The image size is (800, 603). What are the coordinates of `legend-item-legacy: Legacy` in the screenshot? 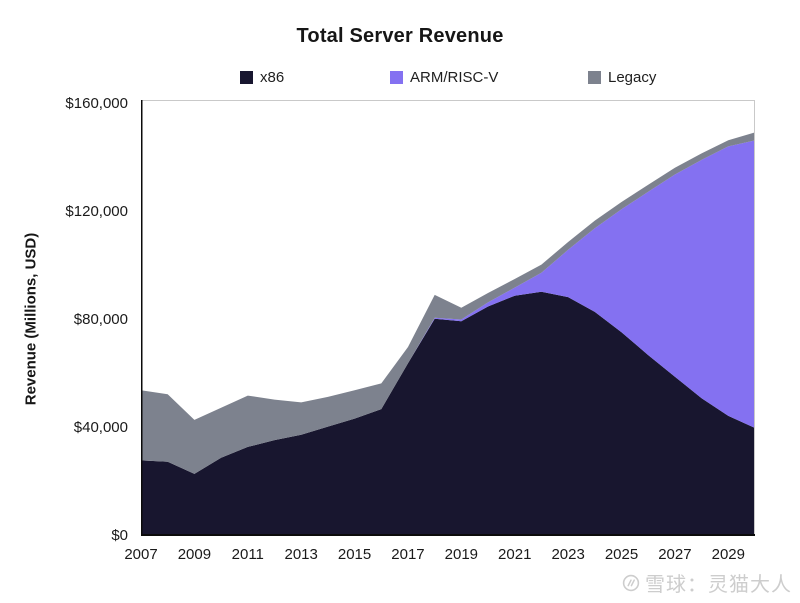 It's located at (622, 77).